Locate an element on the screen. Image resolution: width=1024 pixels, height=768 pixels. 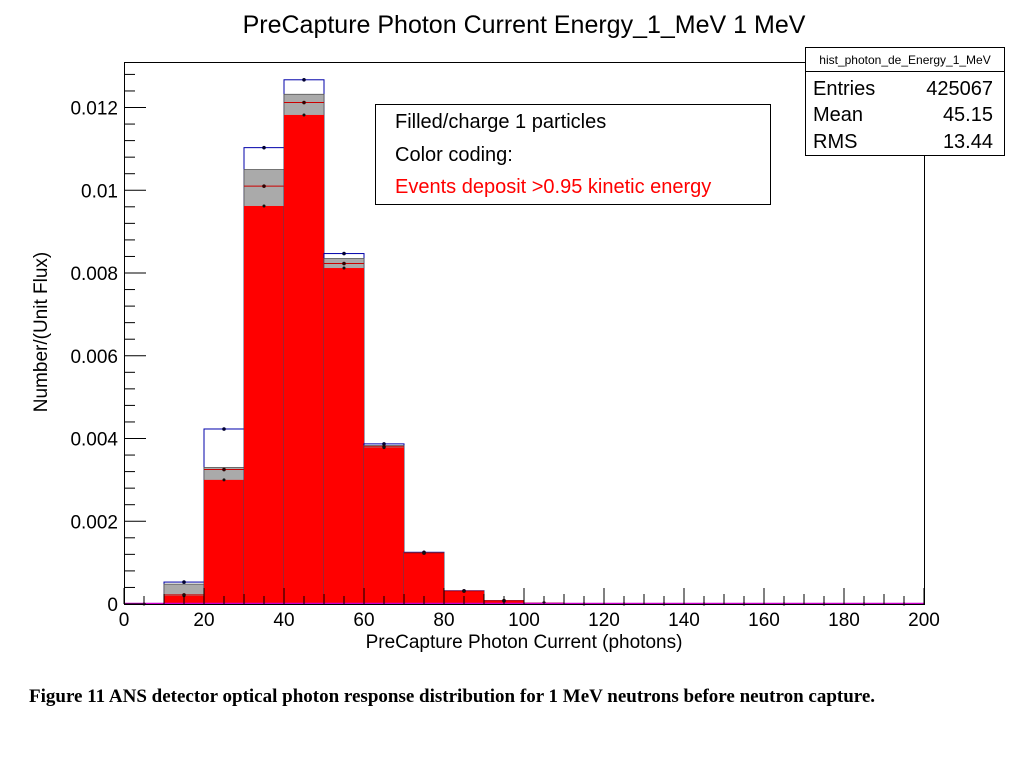
y-tick-label-6: 0.012 is located at coordinates (94, 109).